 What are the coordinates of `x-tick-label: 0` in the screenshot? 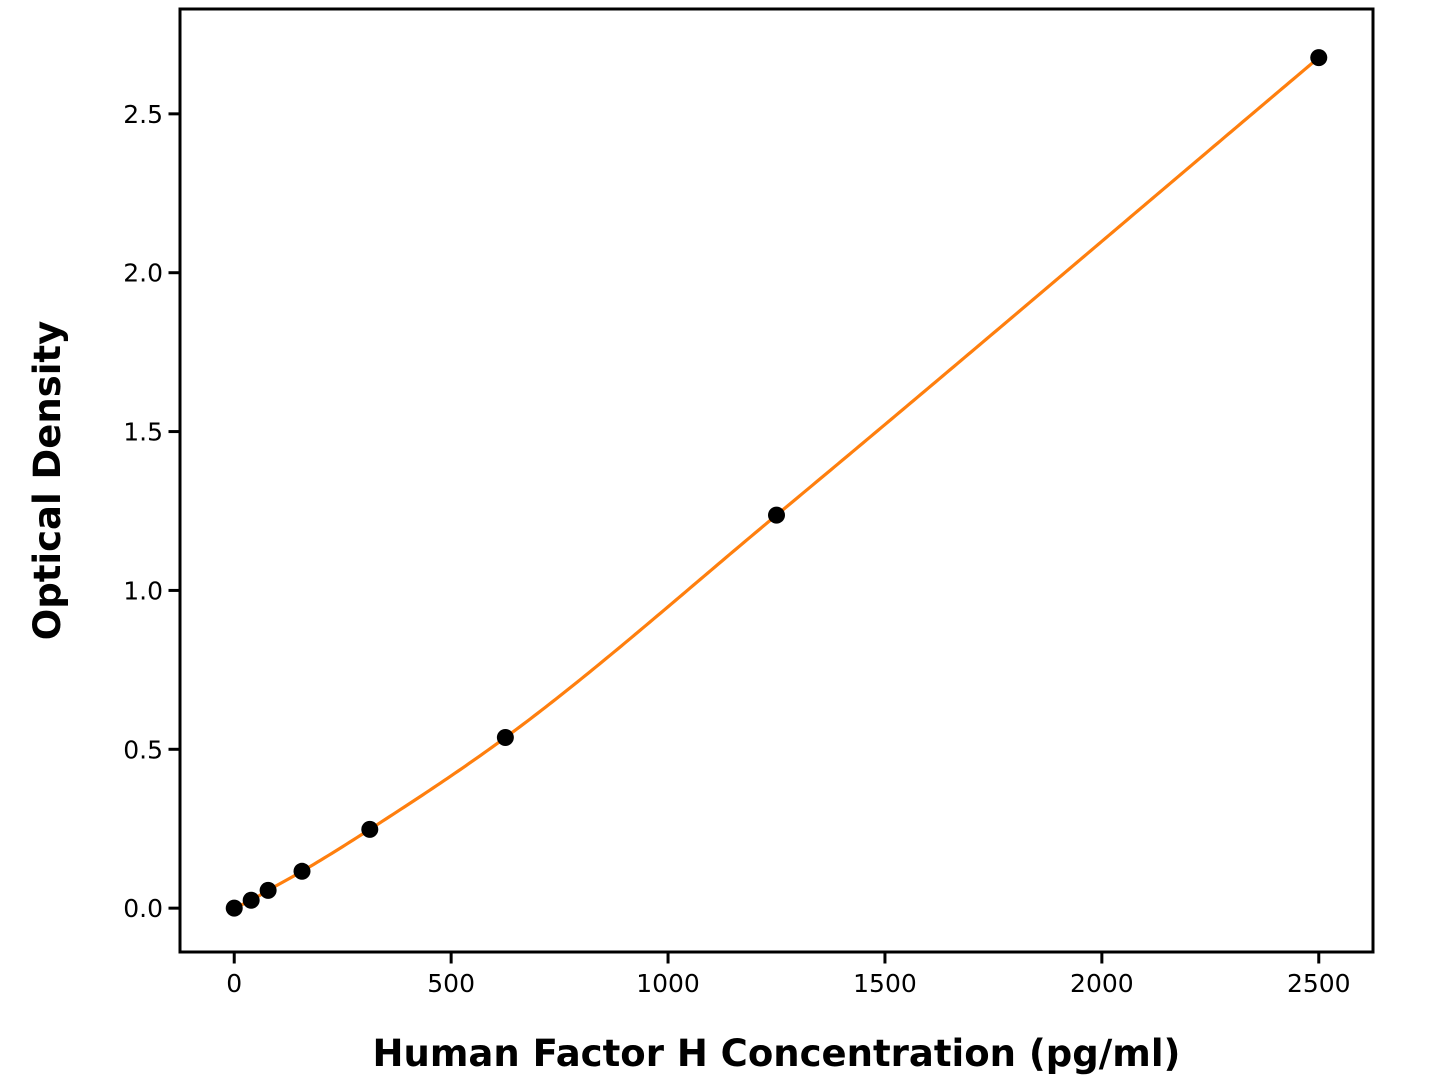 It's located at (234, 983).